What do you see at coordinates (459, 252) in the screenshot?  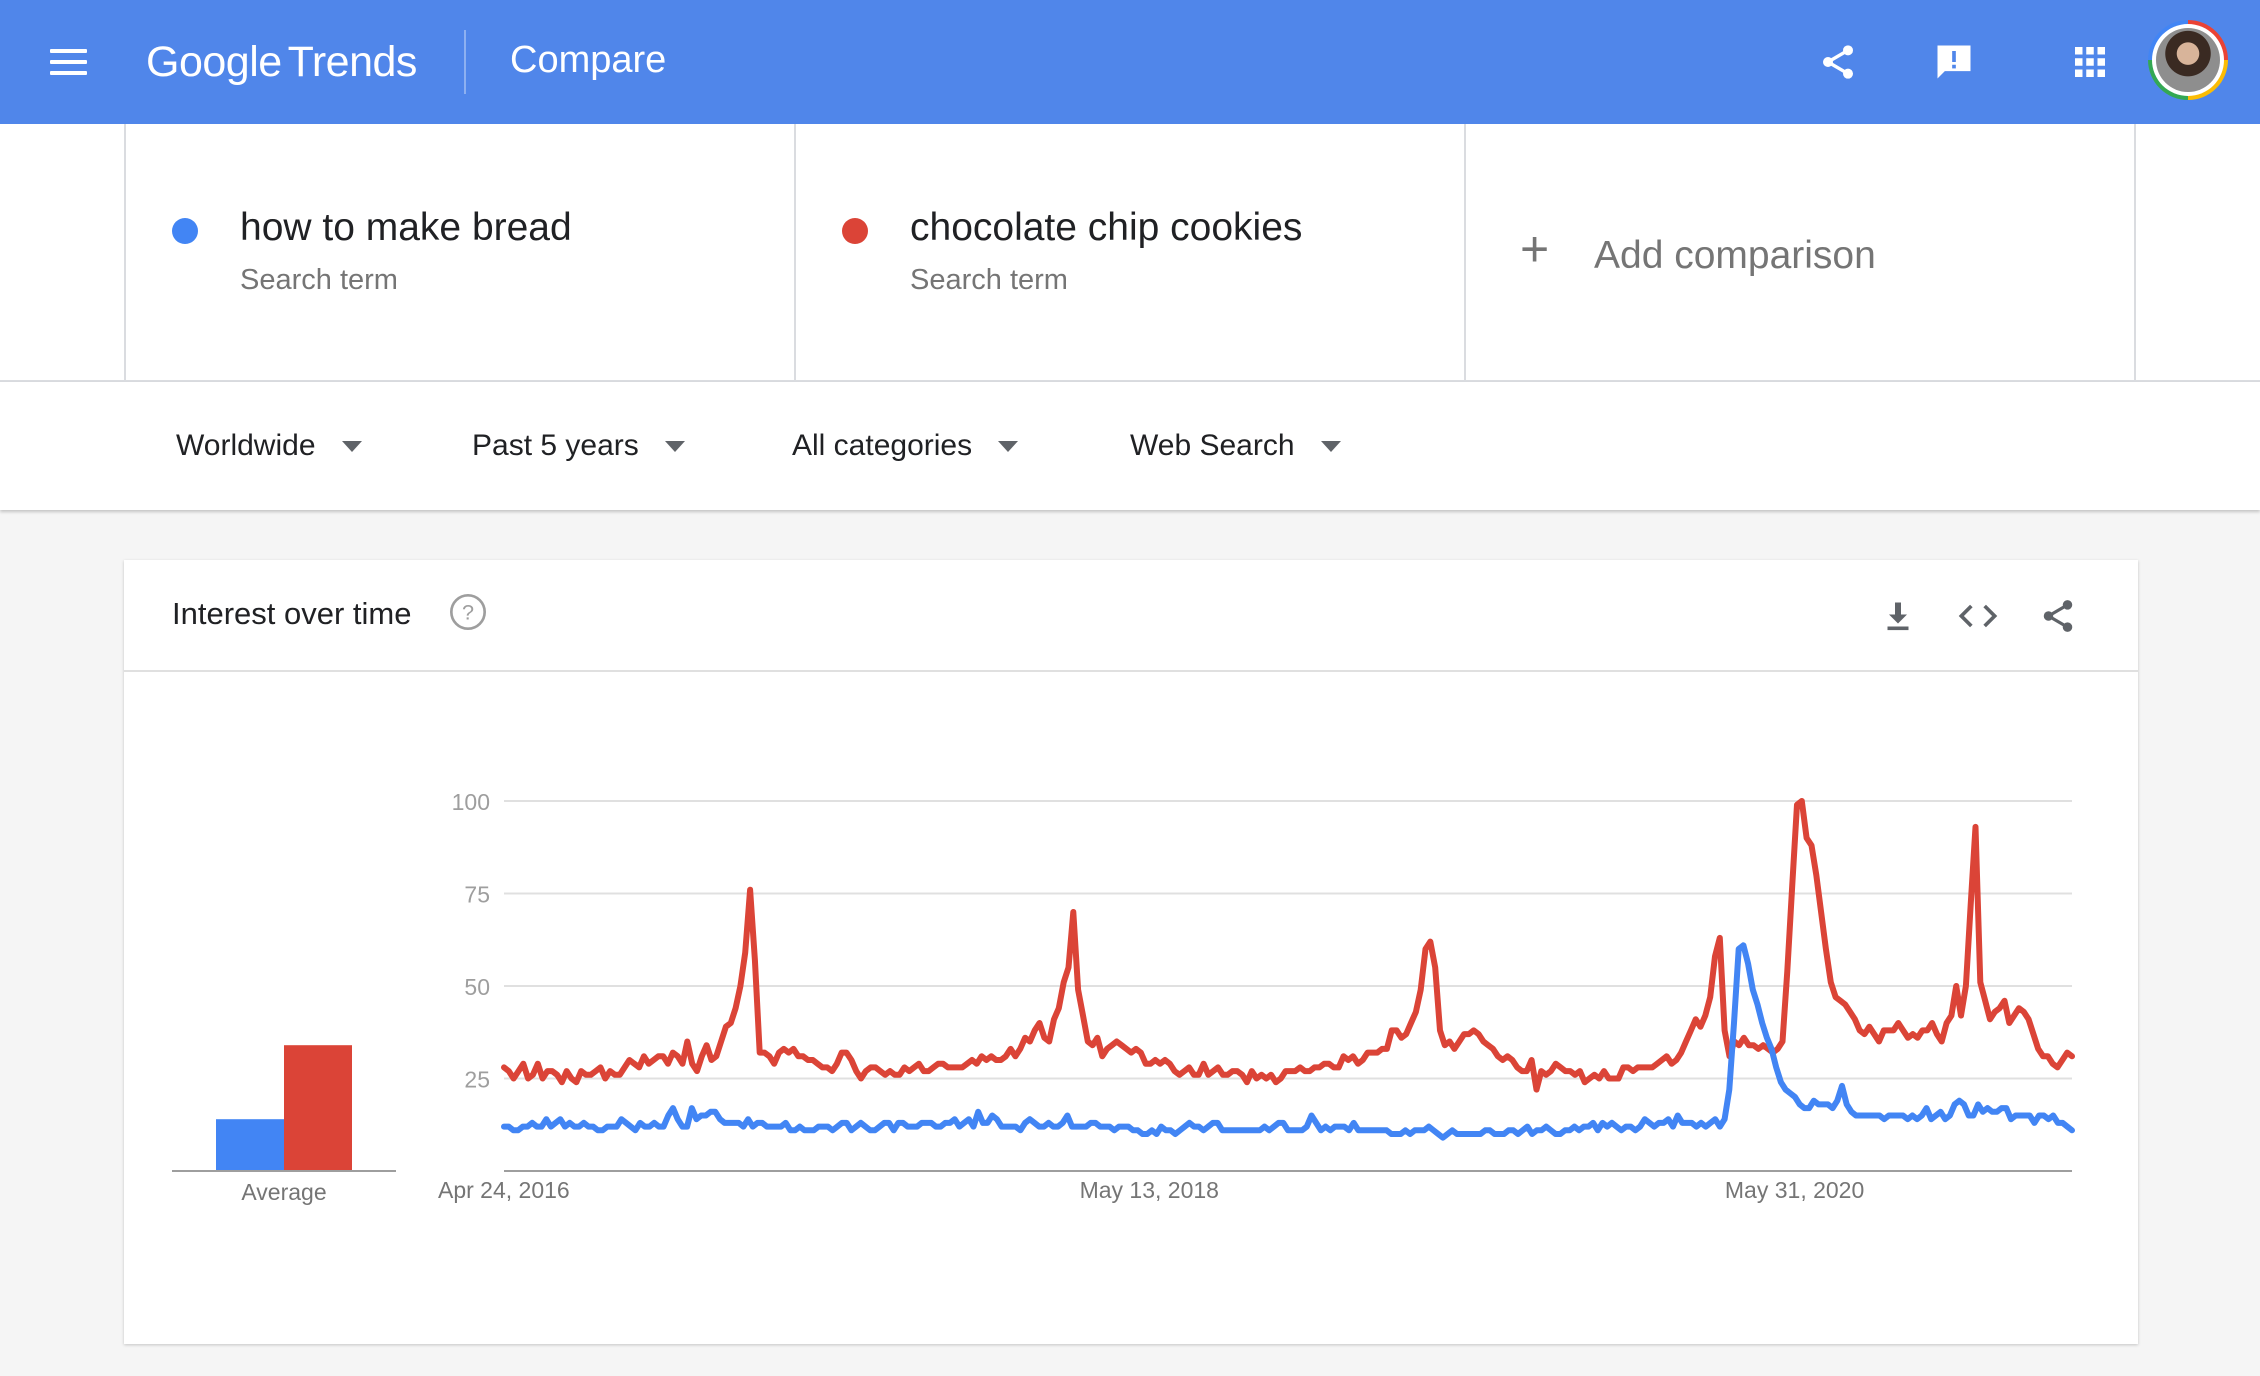 I see `term-card-1: how to make bread Search term` at bounding box center [459, 252].